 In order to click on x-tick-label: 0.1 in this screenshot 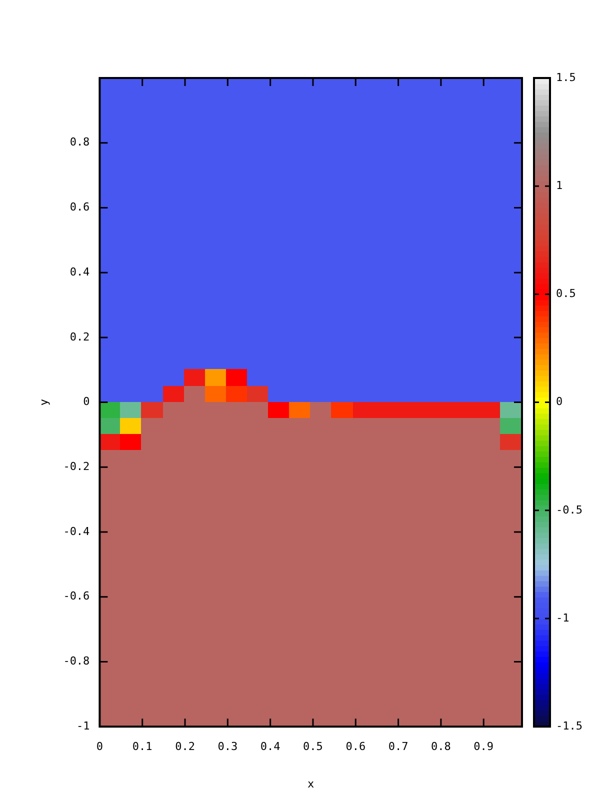, I will do `click(142, 747)`.